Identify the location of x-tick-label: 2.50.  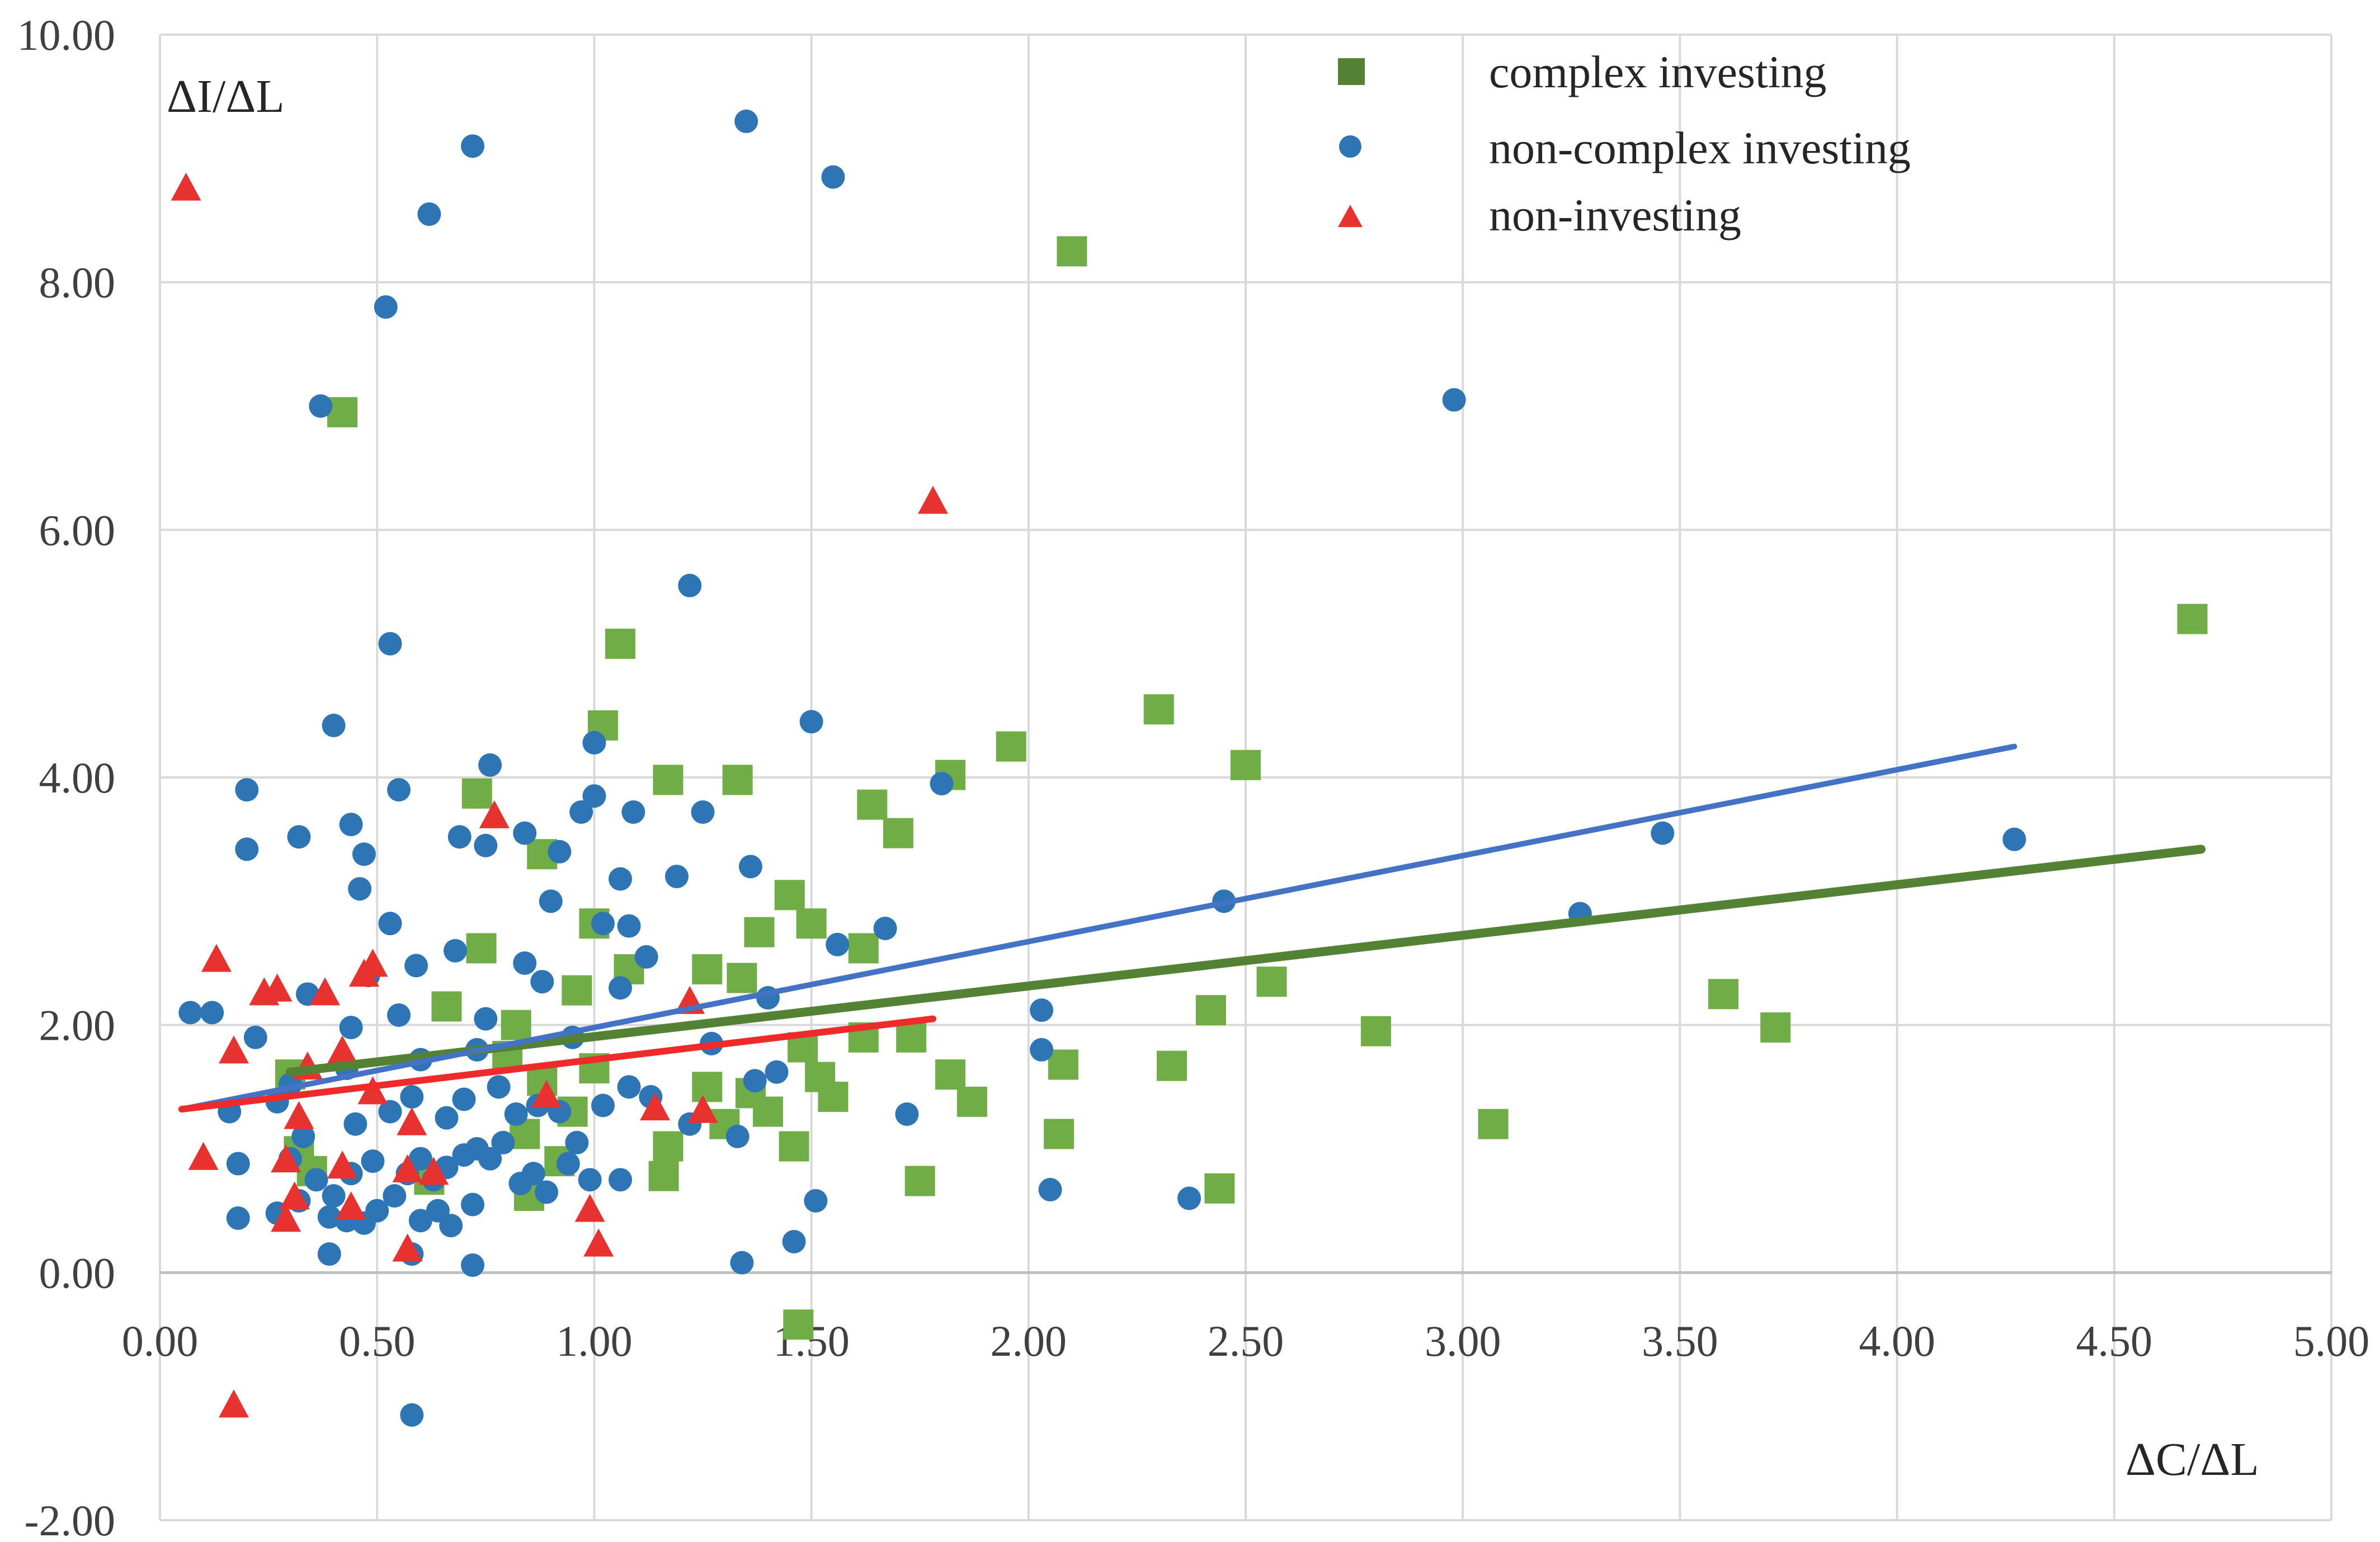
(1246, 1341).